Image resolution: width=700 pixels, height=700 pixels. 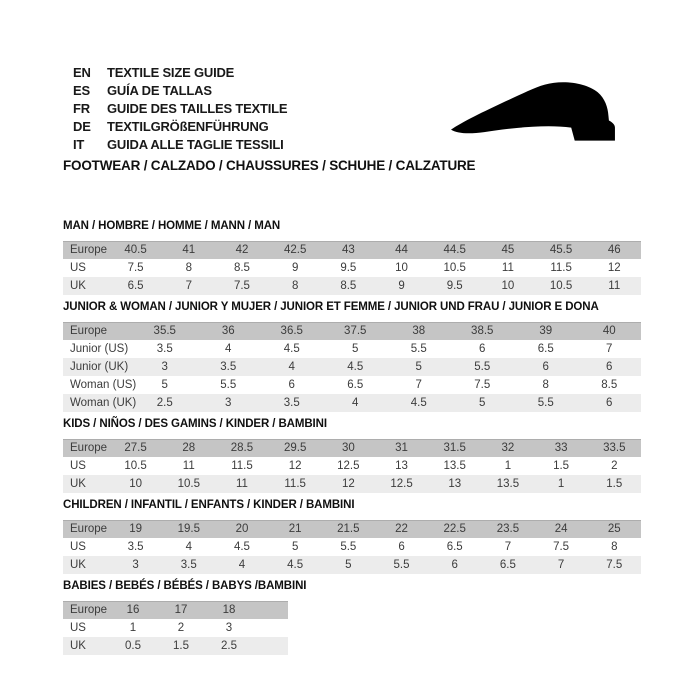 What do you see at coordinates (180, 127) in the screenshot?
I see `language-row: DE TEXTILGRÖßENFÜHRUNG` at bounding box center [180, 127].